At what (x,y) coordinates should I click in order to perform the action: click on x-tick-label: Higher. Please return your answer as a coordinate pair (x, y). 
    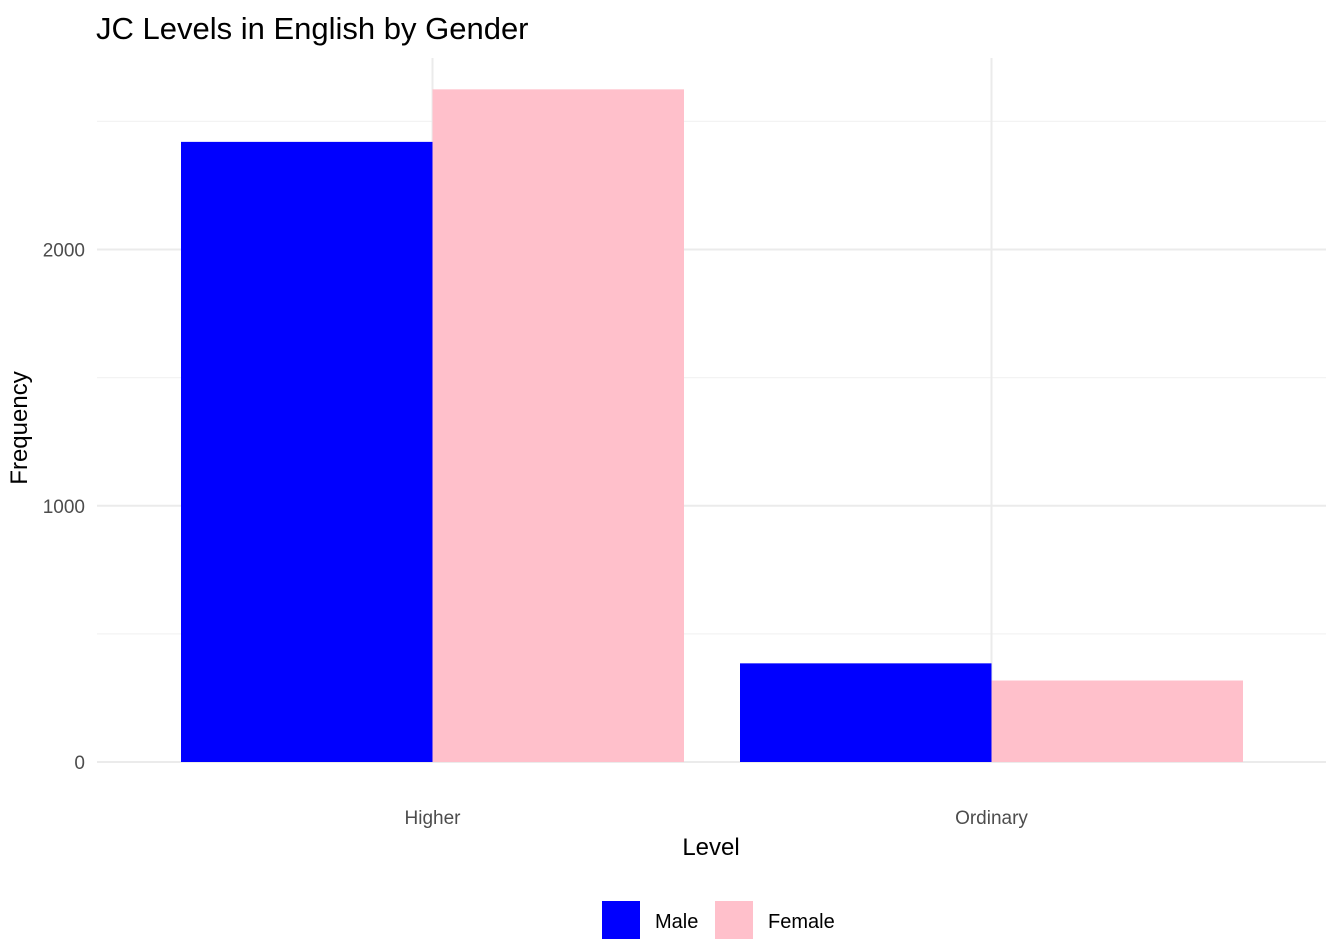
    Looking at the image, I should click on (433, 818).